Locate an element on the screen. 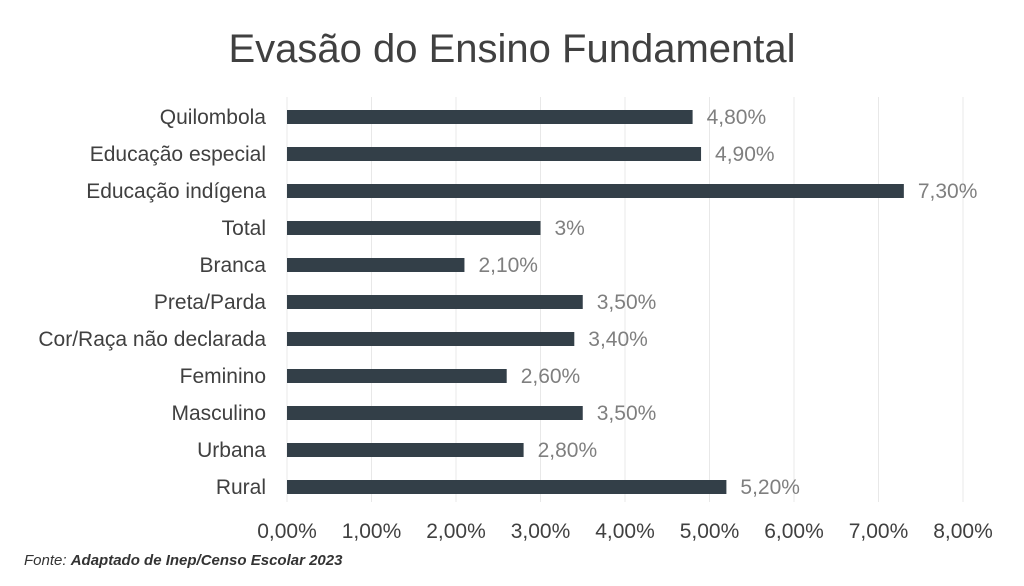 The width and height of the screenshot is (1024, 586). data-label: 3% is located at coordinates (570, 228).